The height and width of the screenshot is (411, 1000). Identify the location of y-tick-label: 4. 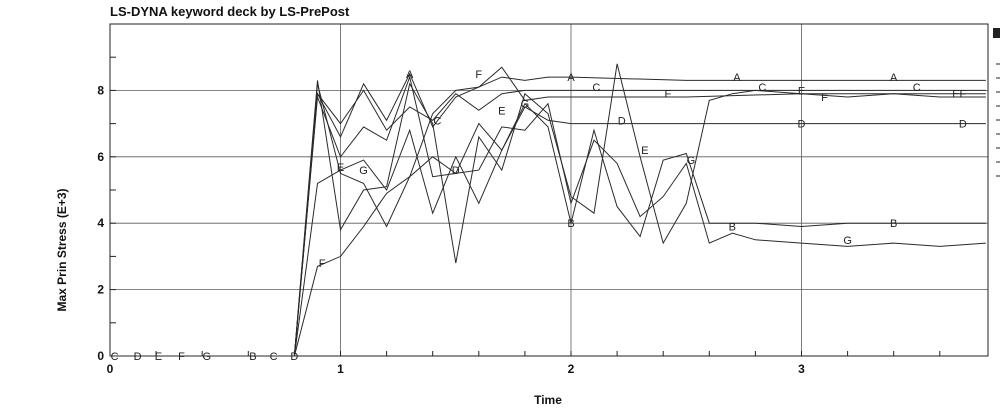
(100, 223).